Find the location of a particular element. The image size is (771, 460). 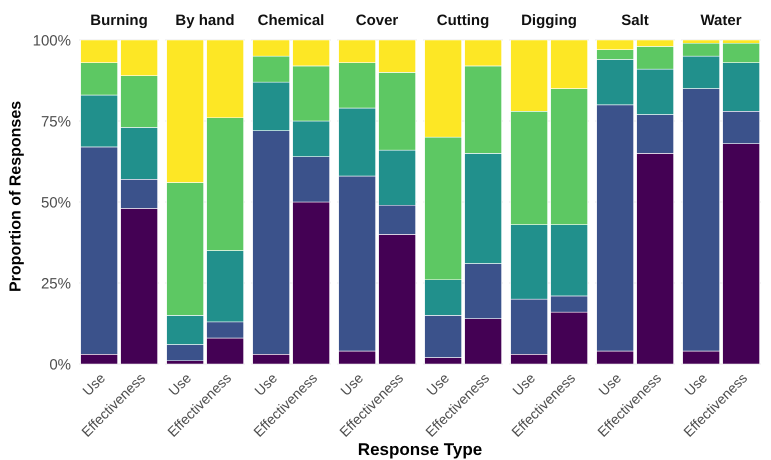

chart-title: Salt is located at coordinates (635, 21).